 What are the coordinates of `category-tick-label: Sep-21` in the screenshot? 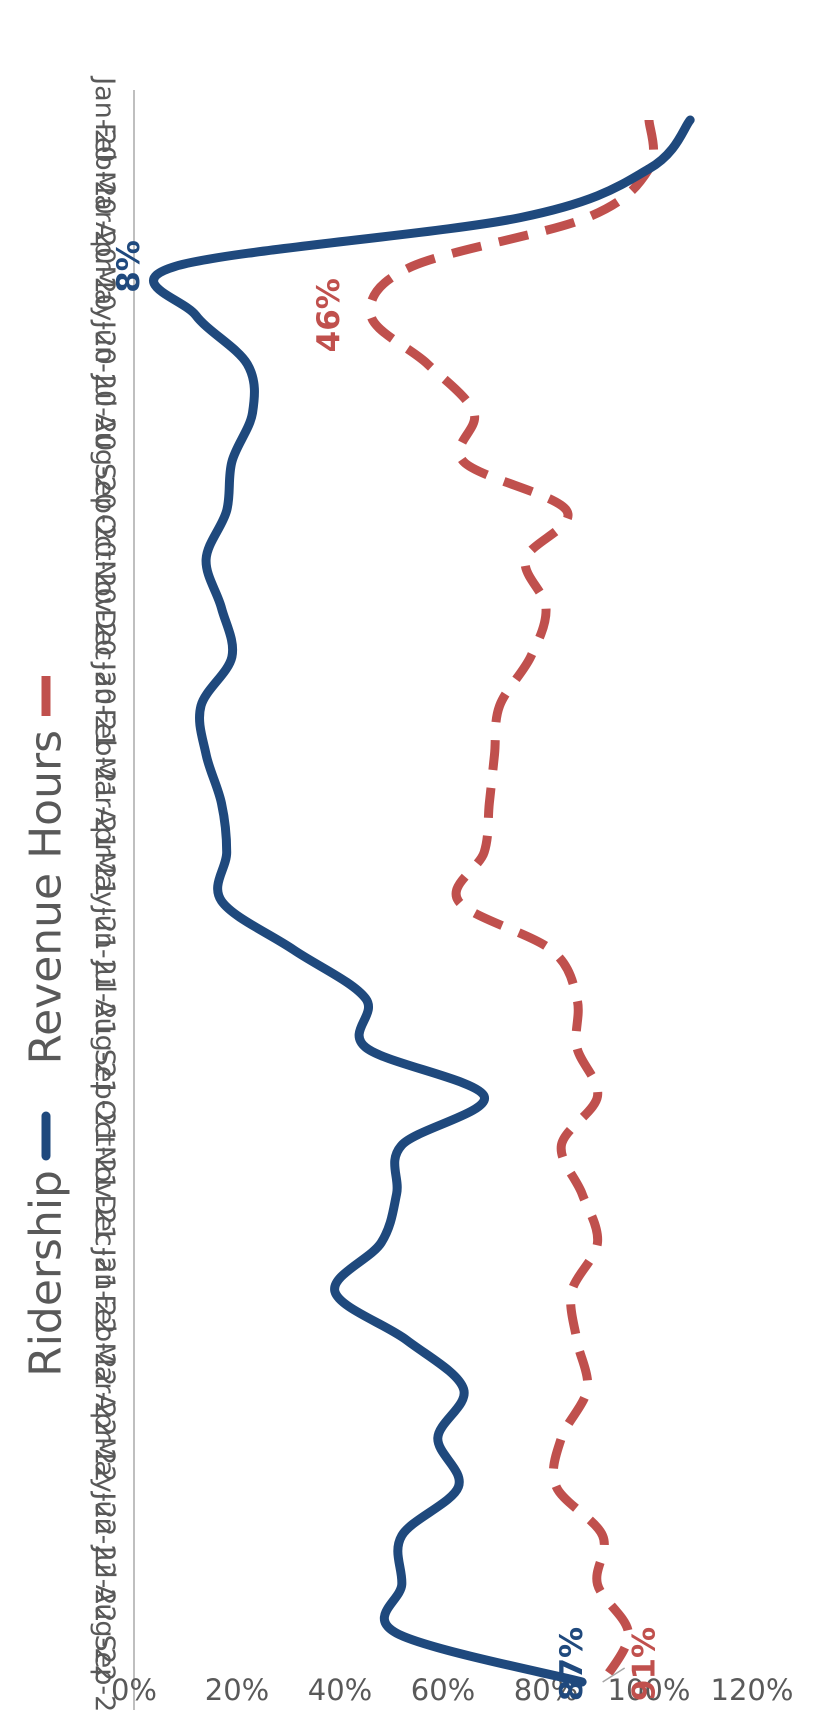 It's located at (104, 1096).